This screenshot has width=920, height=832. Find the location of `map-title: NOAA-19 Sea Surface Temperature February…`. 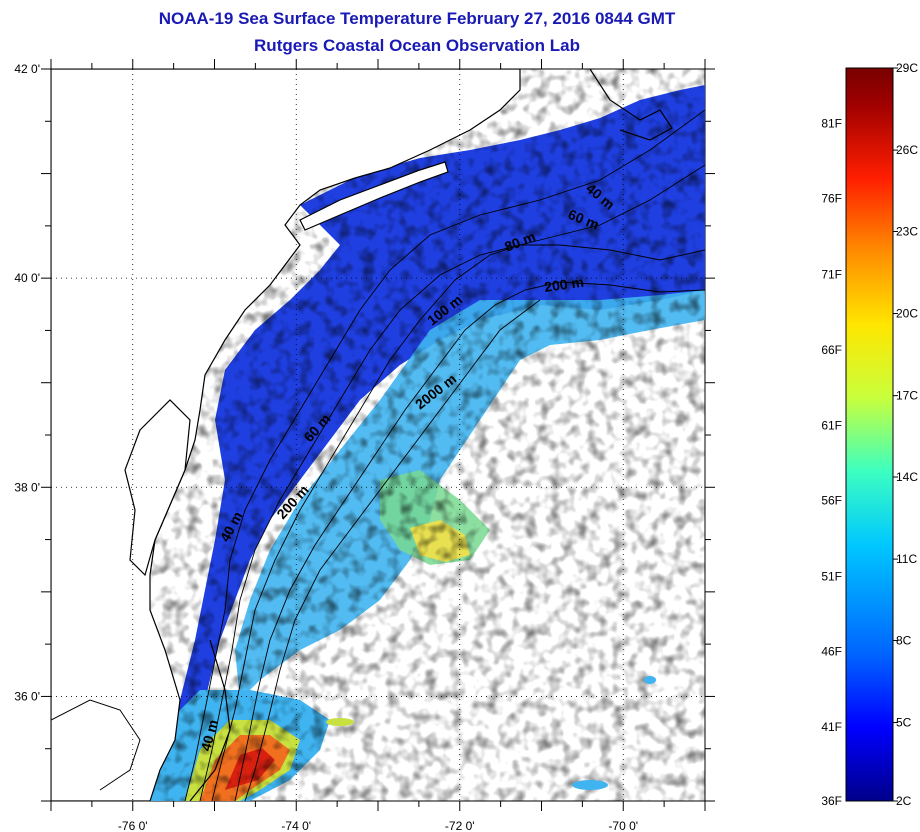

map-title: NOAA-19 Sea Surface Temperature February… is located at coordinates (417, 18).